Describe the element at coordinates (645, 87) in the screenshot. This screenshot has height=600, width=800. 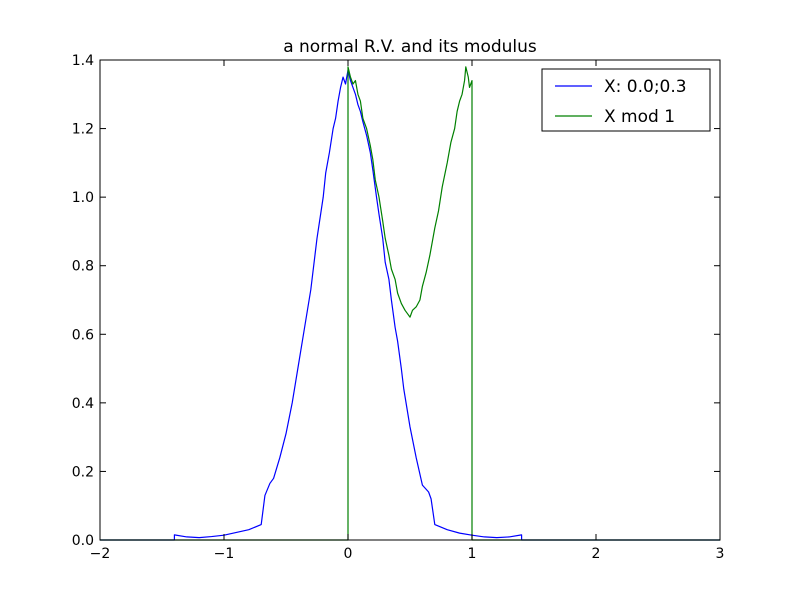
I see `legend-label-series-1: X: 0.0;0.3` at that location.